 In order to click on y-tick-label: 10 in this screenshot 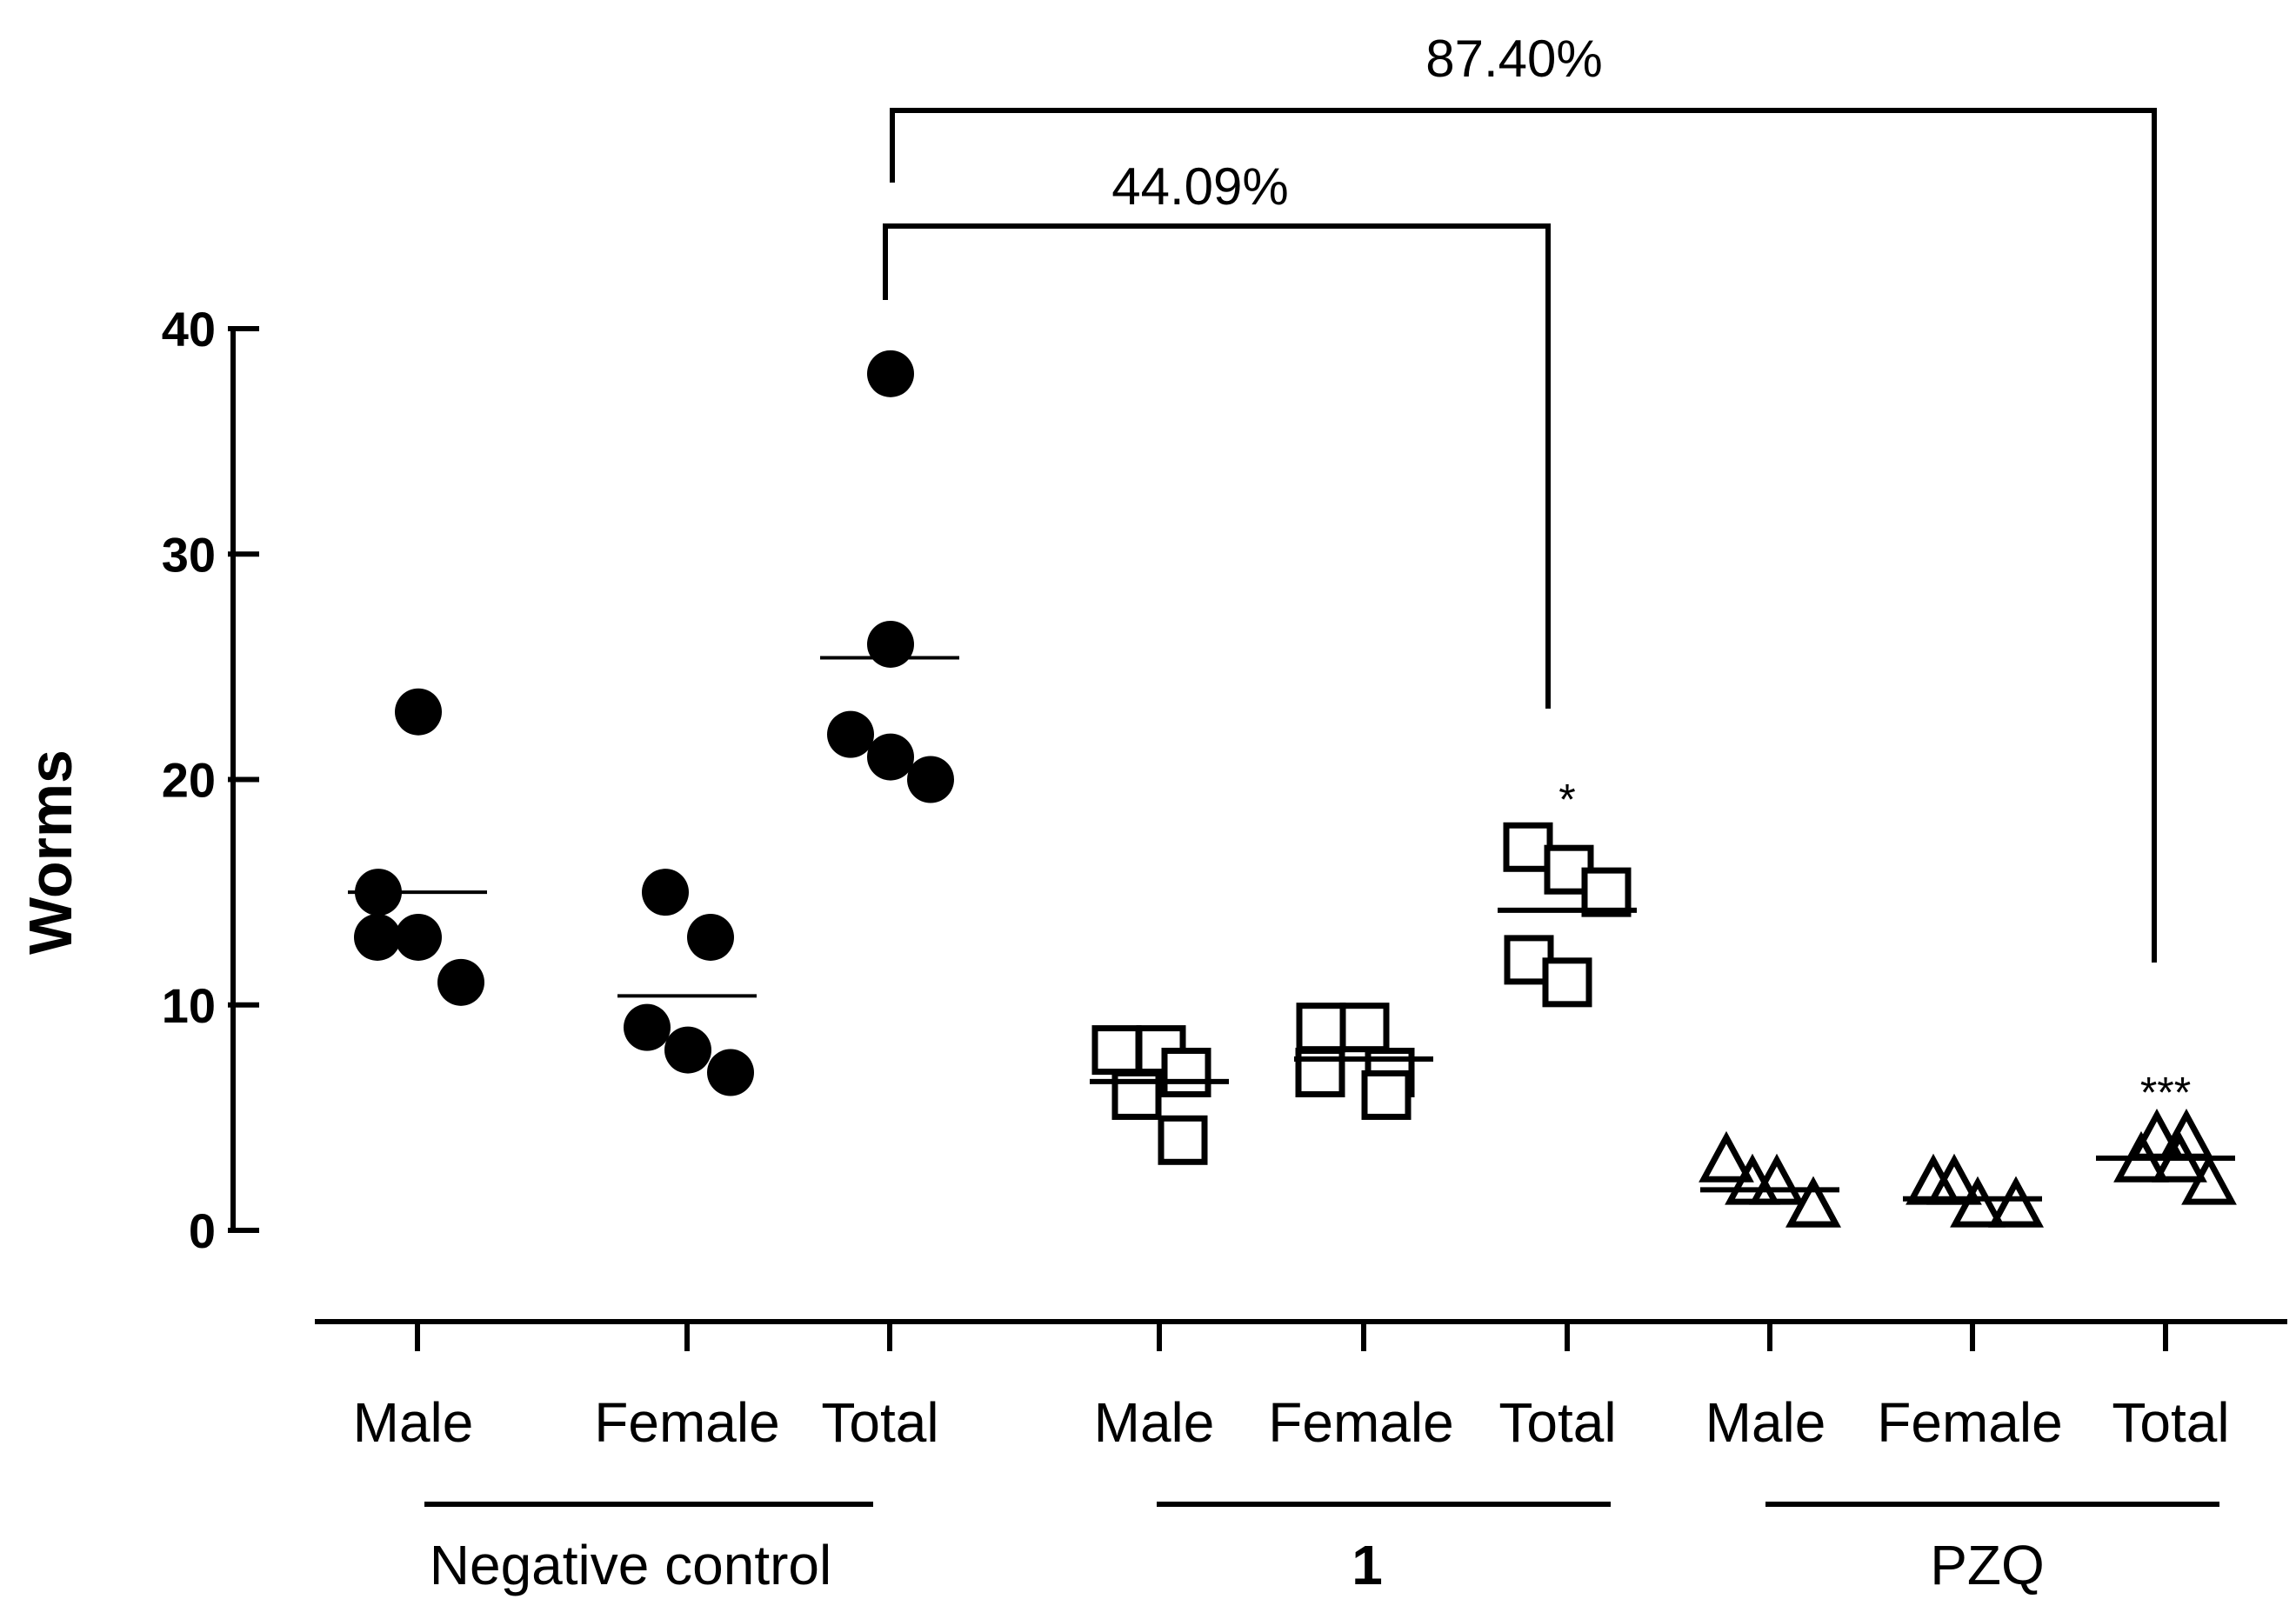, I will do `click(189, 1005)`.